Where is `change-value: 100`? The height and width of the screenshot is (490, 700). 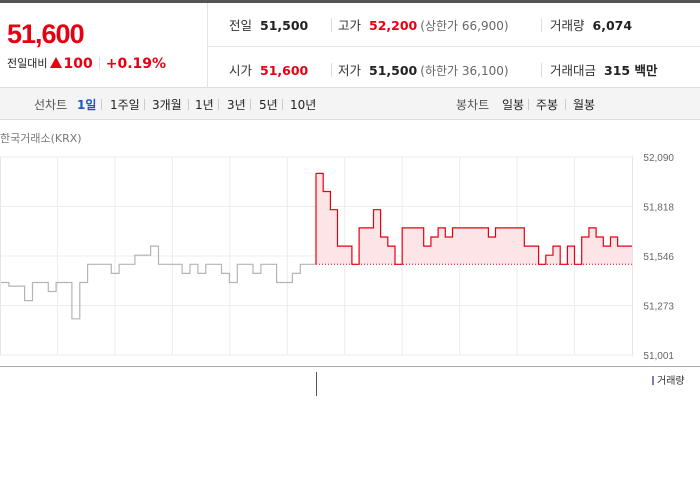 change-value: 100 is located at coordinates (78, 64).